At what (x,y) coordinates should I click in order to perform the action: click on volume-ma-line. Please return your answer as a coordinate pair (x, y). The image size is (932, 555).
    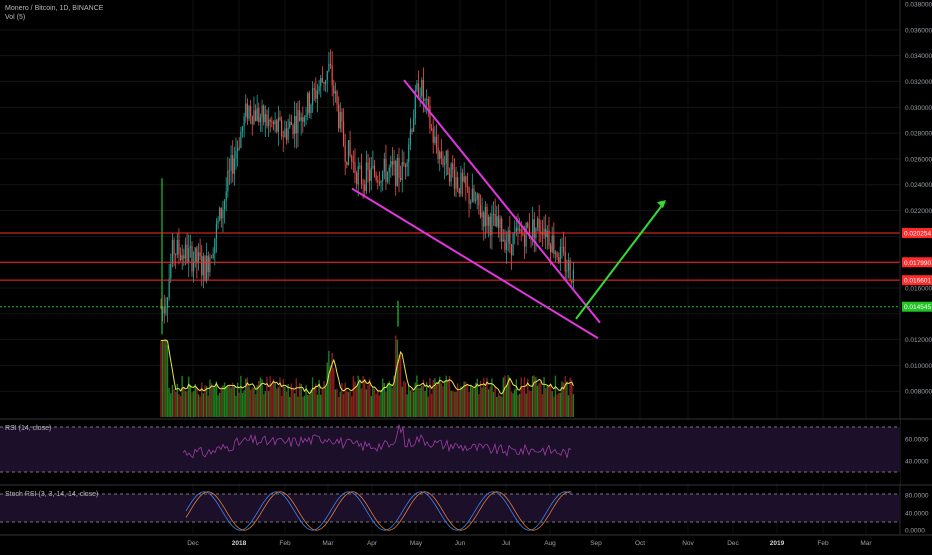
    Looking at the image, I should click on (367, 367).